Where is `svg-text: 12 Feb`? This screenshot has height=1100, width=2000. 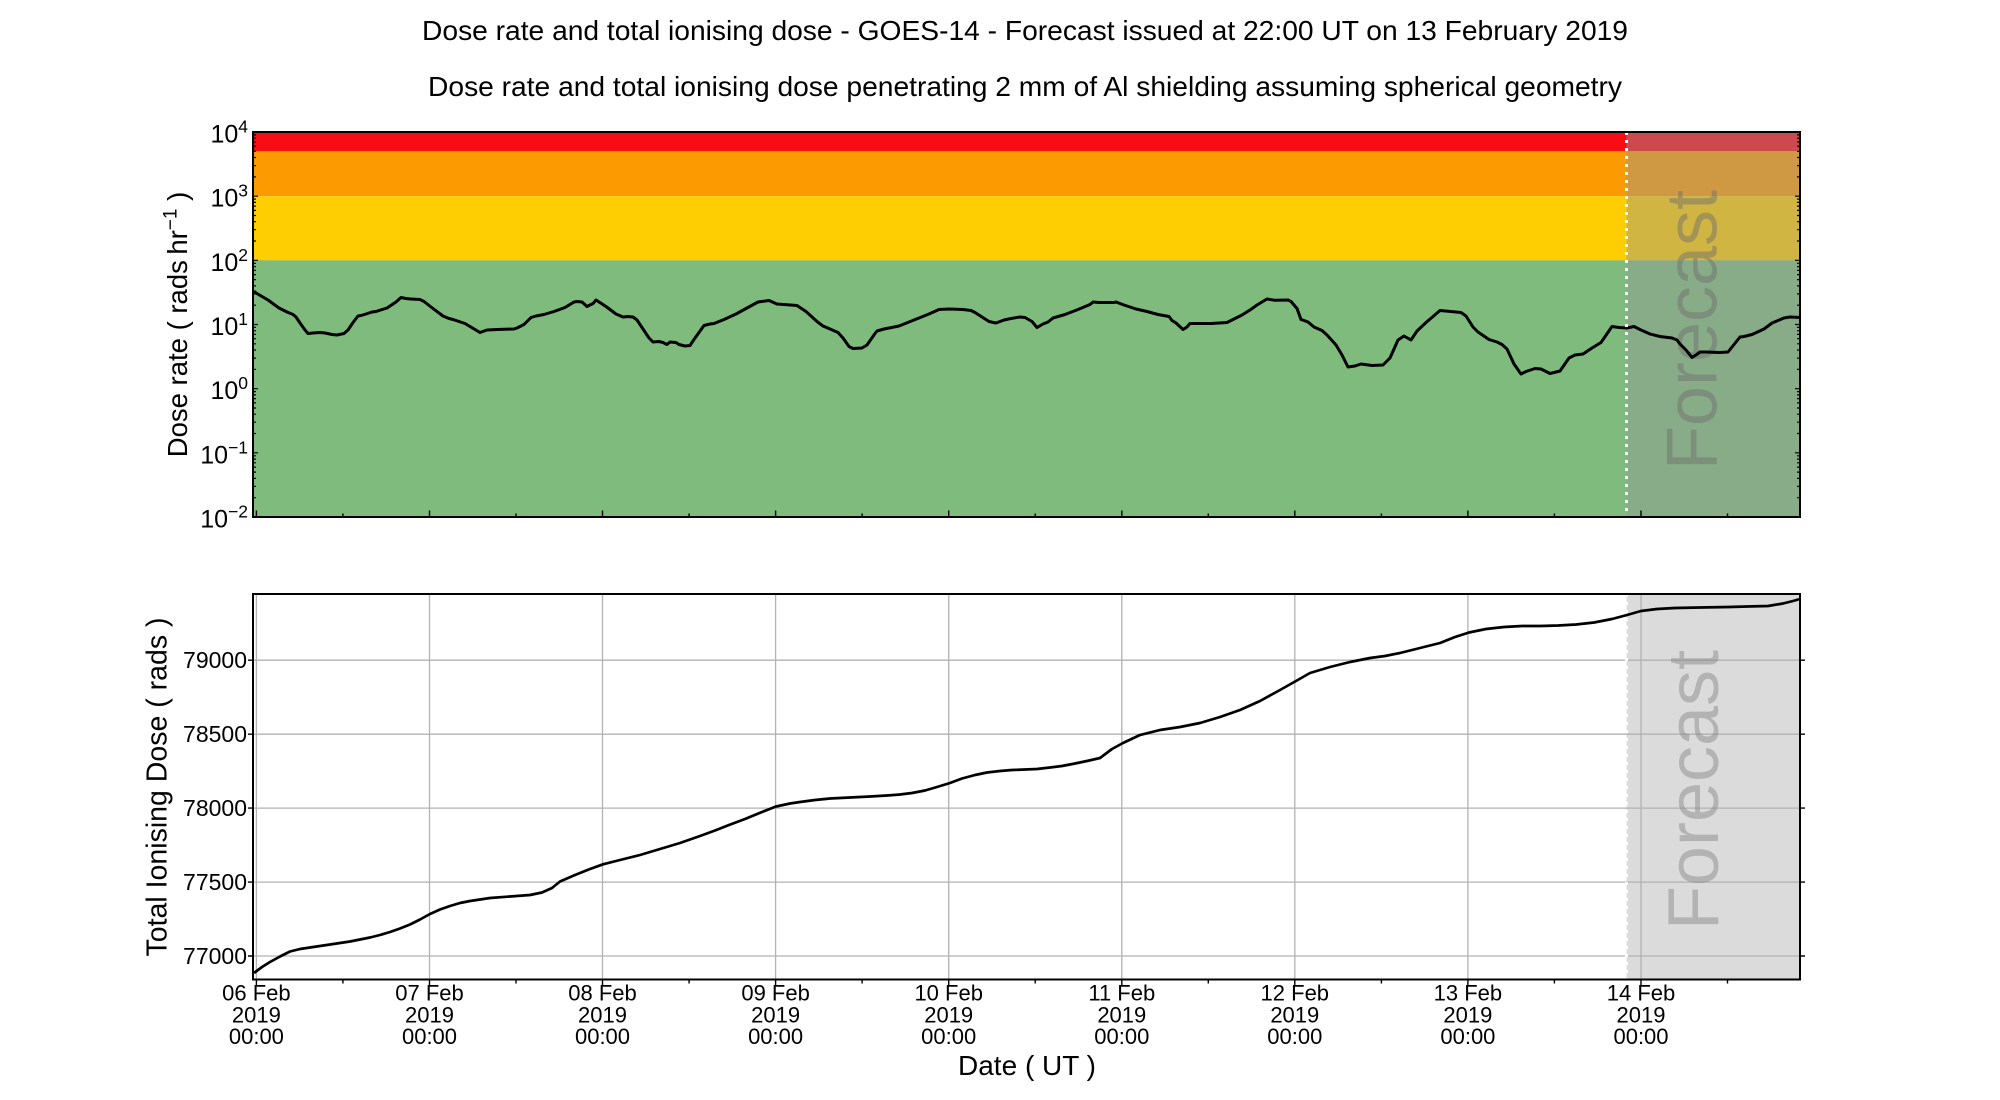
svg-text: 12 Feb is located at coordinates (1295, 993).